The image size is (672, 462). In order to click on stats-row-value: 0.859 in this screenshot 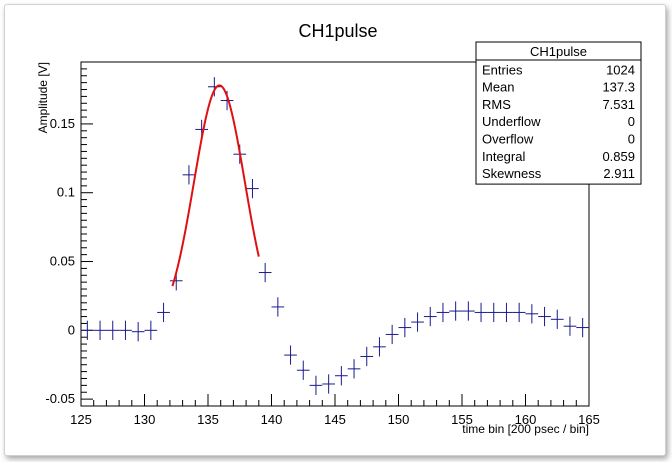, I will do `click(618, 156)`.